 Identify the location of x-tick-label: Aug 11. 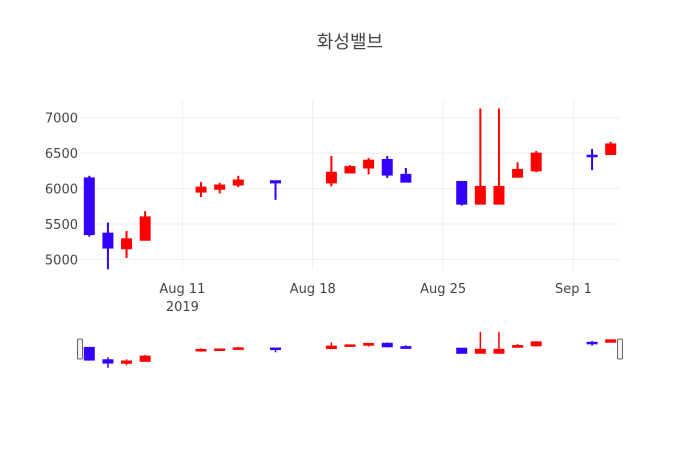
(182, 289).